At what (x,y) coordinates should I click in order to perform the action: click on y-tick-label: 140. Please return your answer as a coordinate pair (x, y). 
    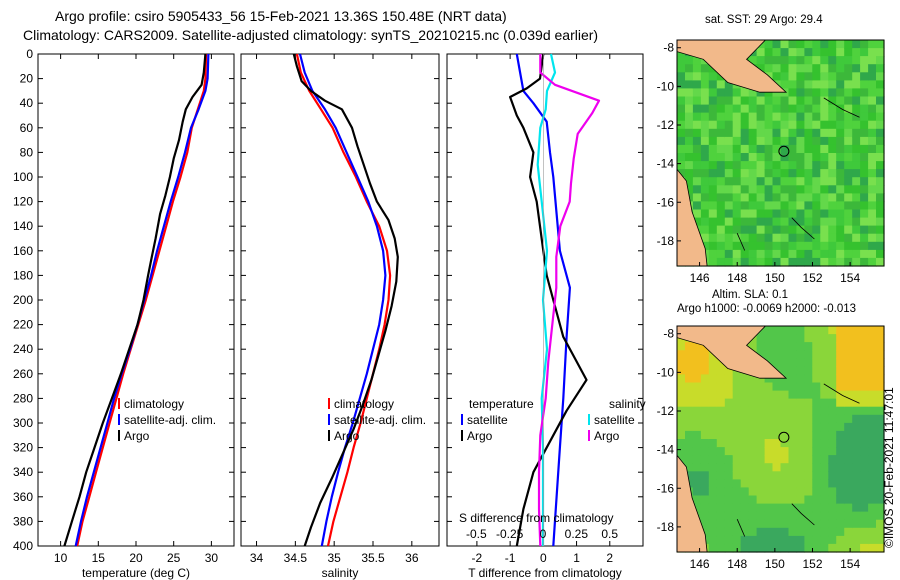
    Looking at the image, I should click on (23, 226).